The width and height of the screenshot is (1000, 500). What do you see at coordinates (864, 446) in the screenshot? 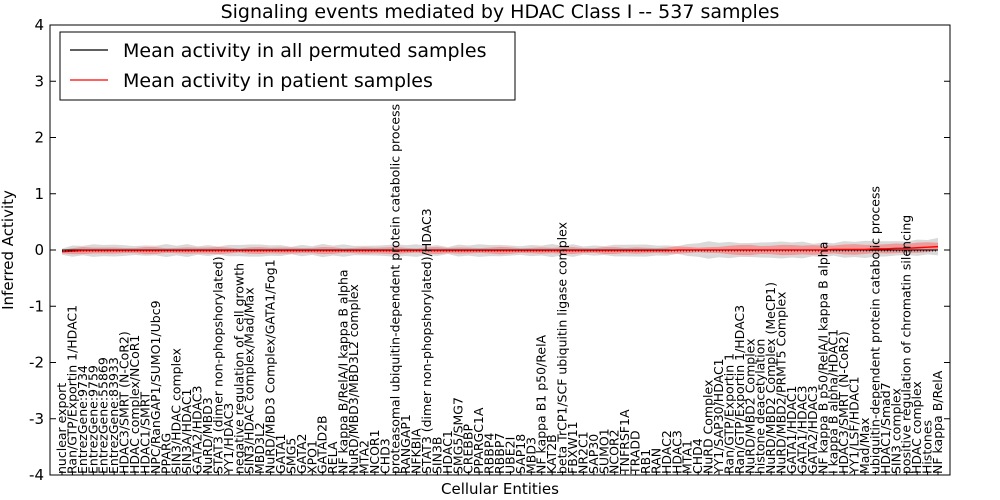
I see `x-category-label: Mad/Max` at bounding box center [864, 446].